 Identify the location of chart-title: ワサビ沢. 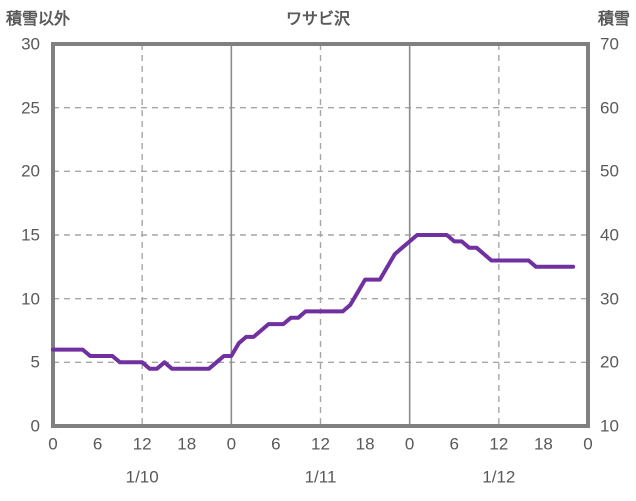
(318, 19).